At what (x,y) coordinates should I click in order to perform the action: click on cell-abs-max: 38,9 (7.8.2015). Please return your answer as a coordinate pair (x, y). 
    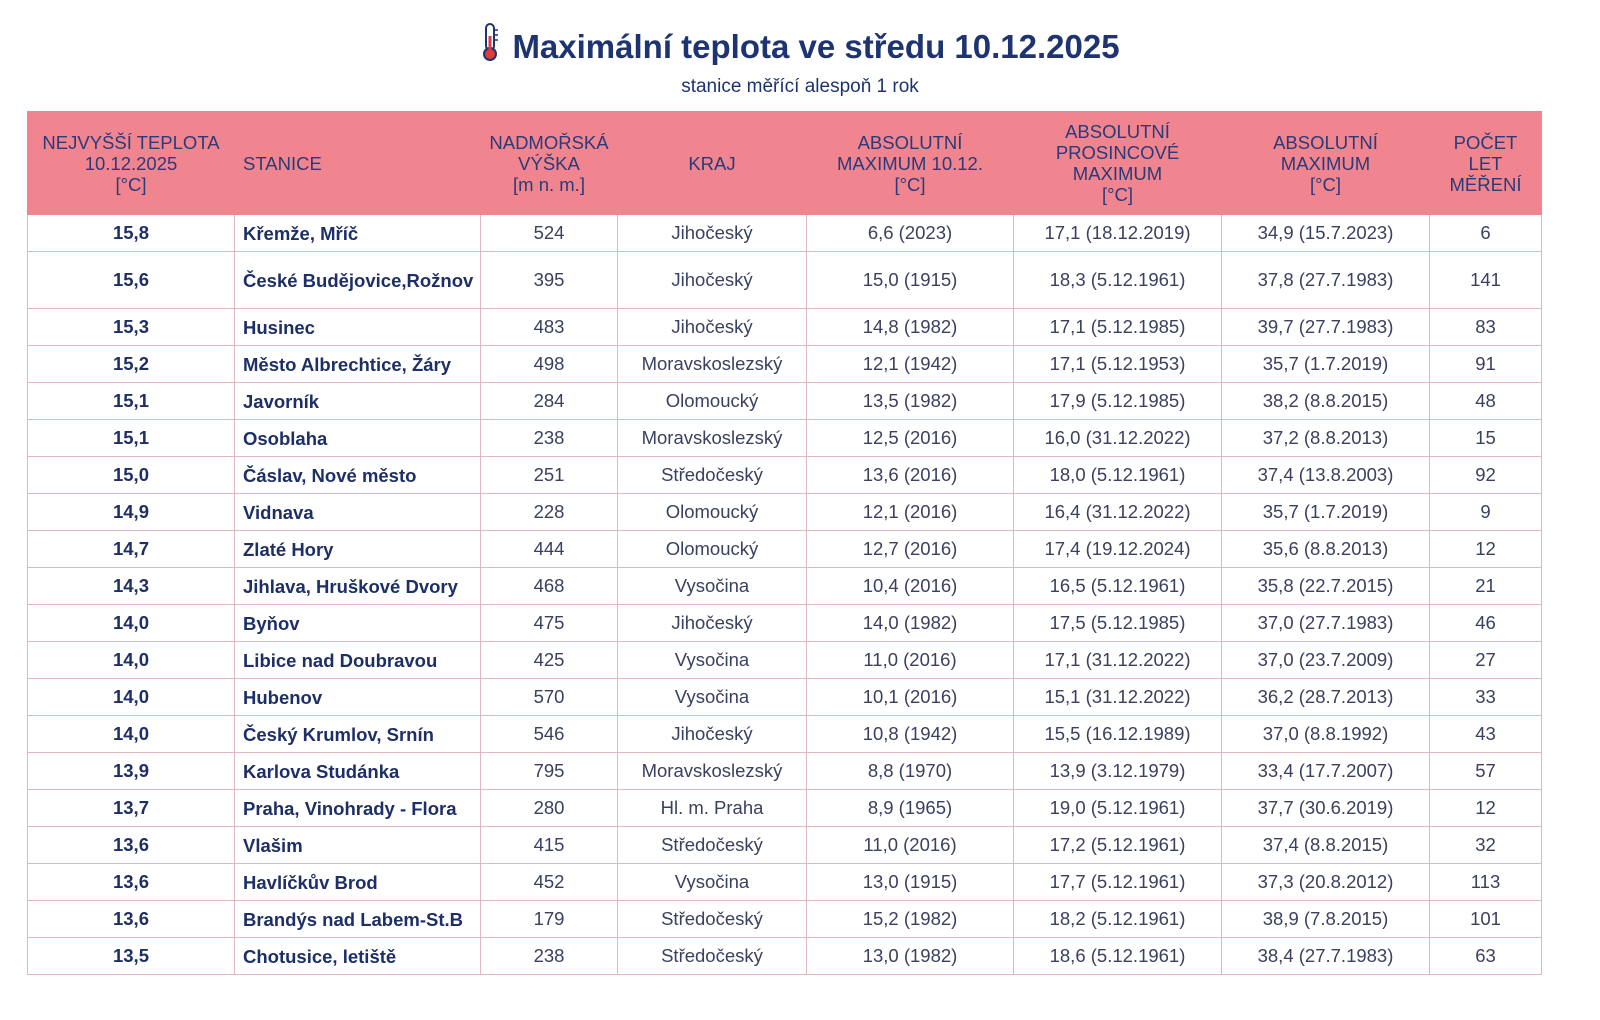
    Looking at the image, I should click on (1325, 919).